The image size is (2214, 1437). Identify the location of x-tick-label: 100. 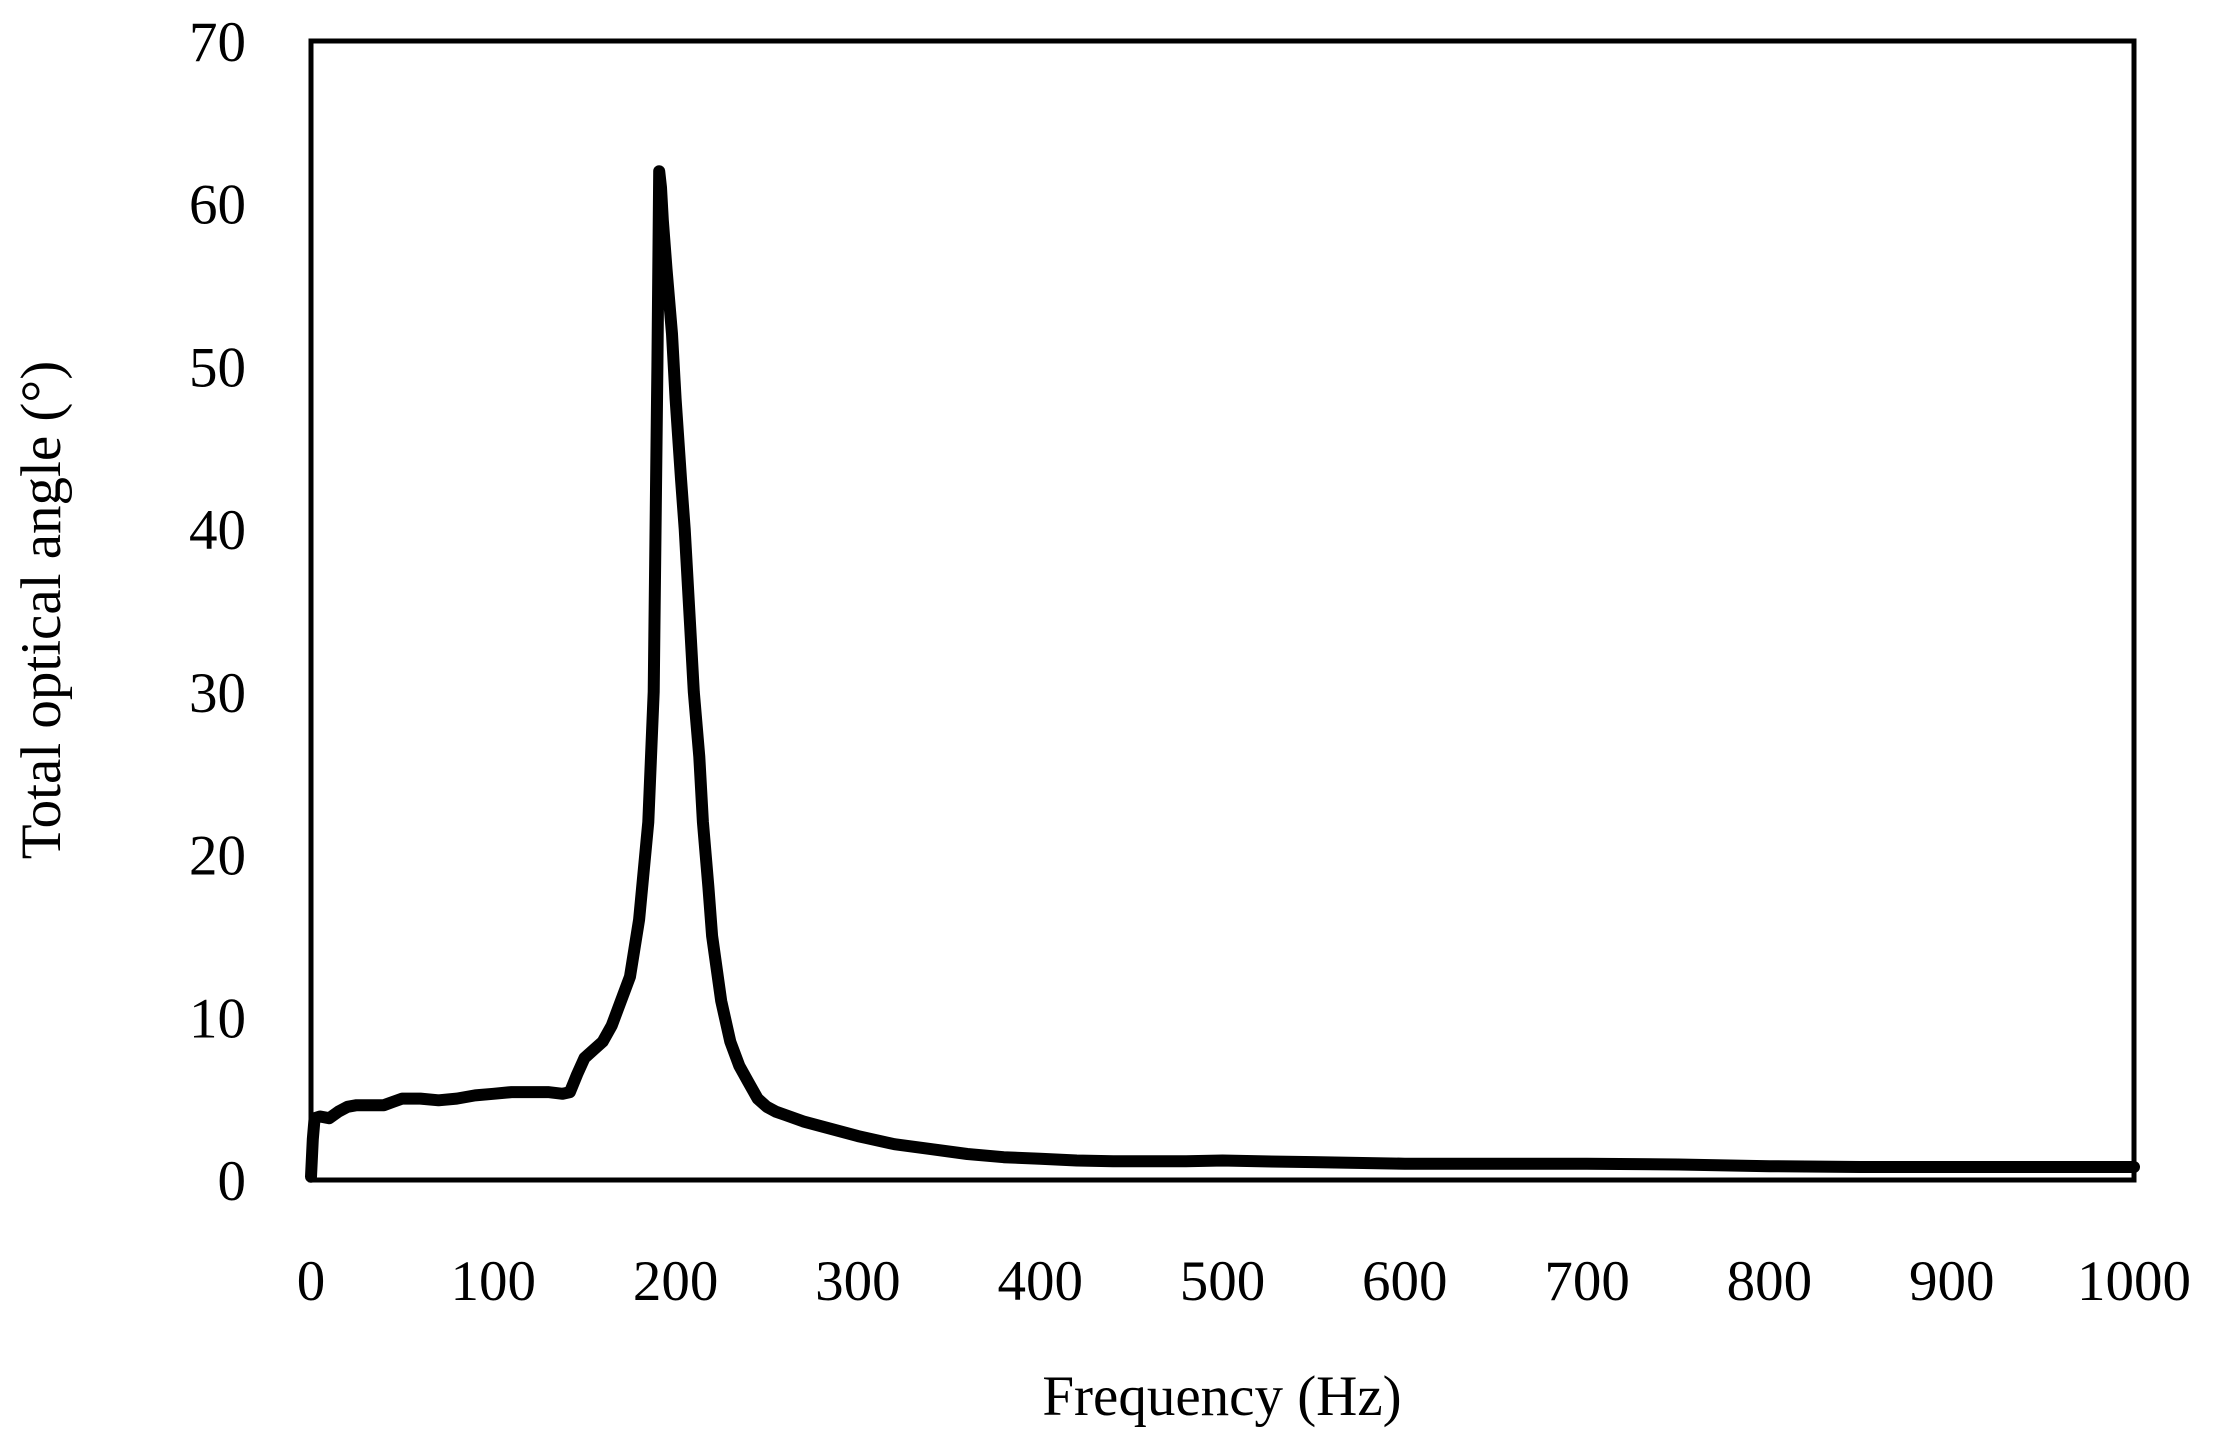
(494, 1281).